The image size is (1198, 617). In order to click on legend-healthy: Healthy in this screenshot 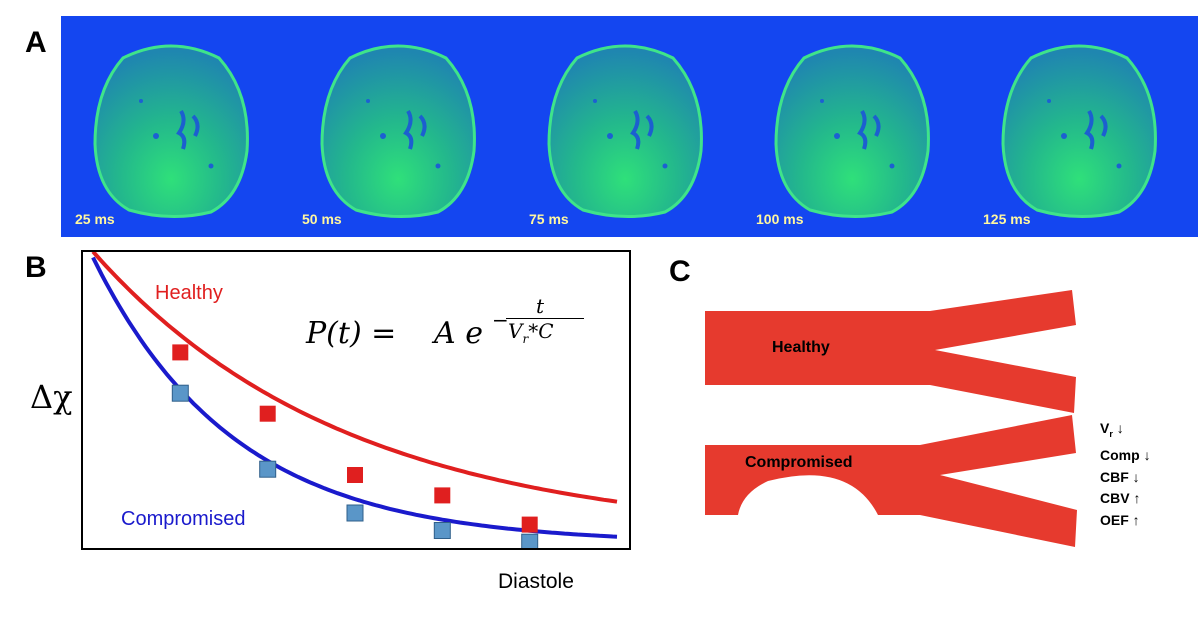, I will do `click(189, 293)`.